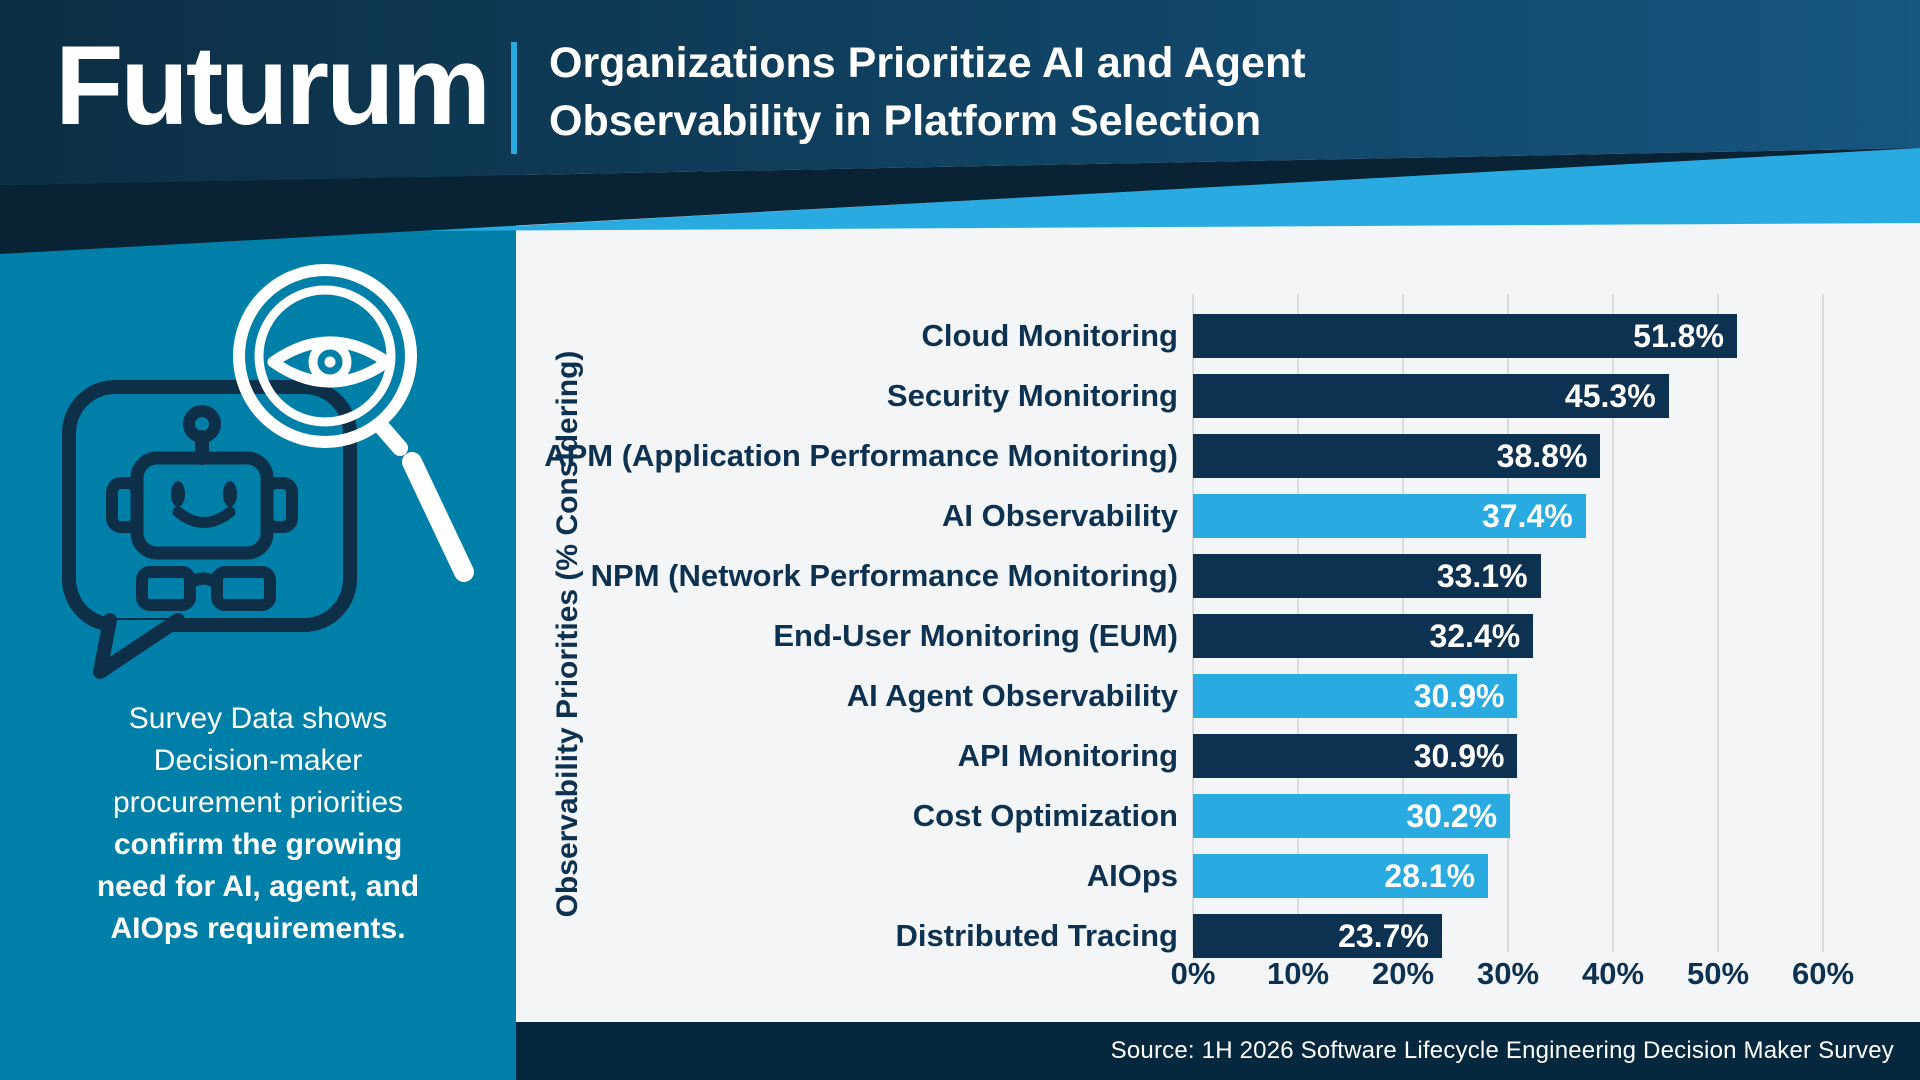 The height and width of the screenshot is (1080, 1920). Describe the element at coordinates (353, 423) in the screenshot. I see `magnifier-eye-icon` at that location.